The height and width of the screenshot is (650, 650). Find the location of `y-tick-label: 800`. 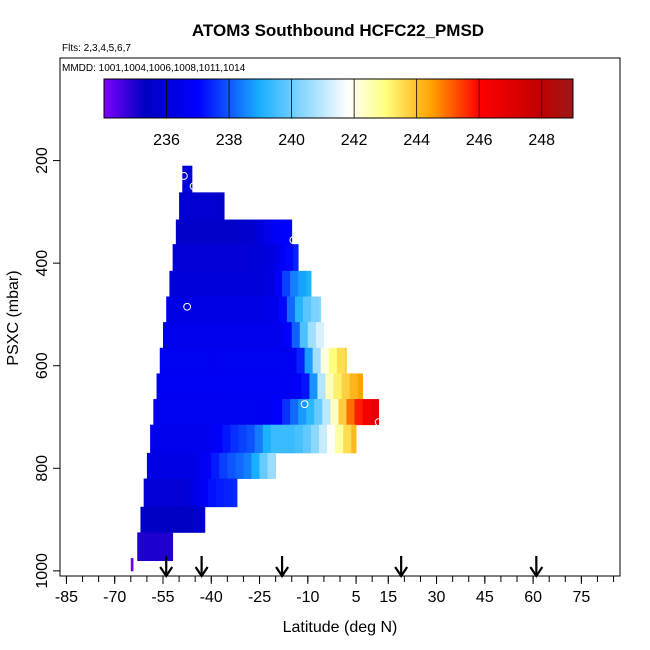

y-tick-label: 800 is located at coordinates (42, 468).